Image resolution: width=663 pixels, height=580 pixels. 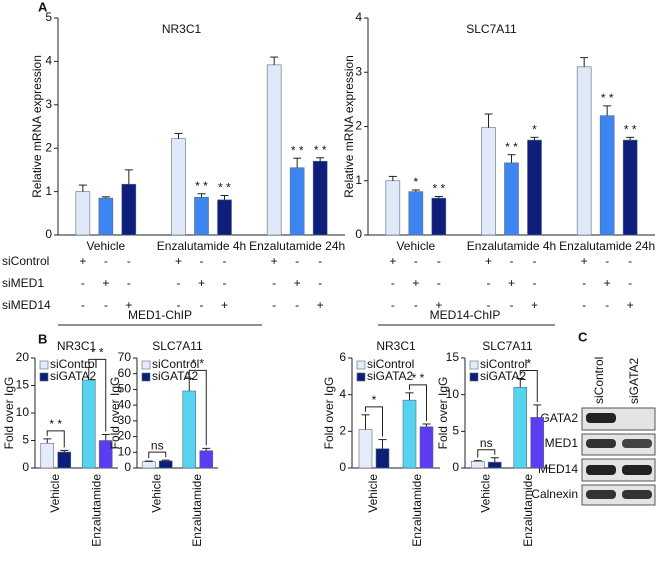 What do you see at coordinates (607, 246) in the screenshot?
I see `x-tick-label: Enzalutamide 24h` at bounding box center [607, 246].